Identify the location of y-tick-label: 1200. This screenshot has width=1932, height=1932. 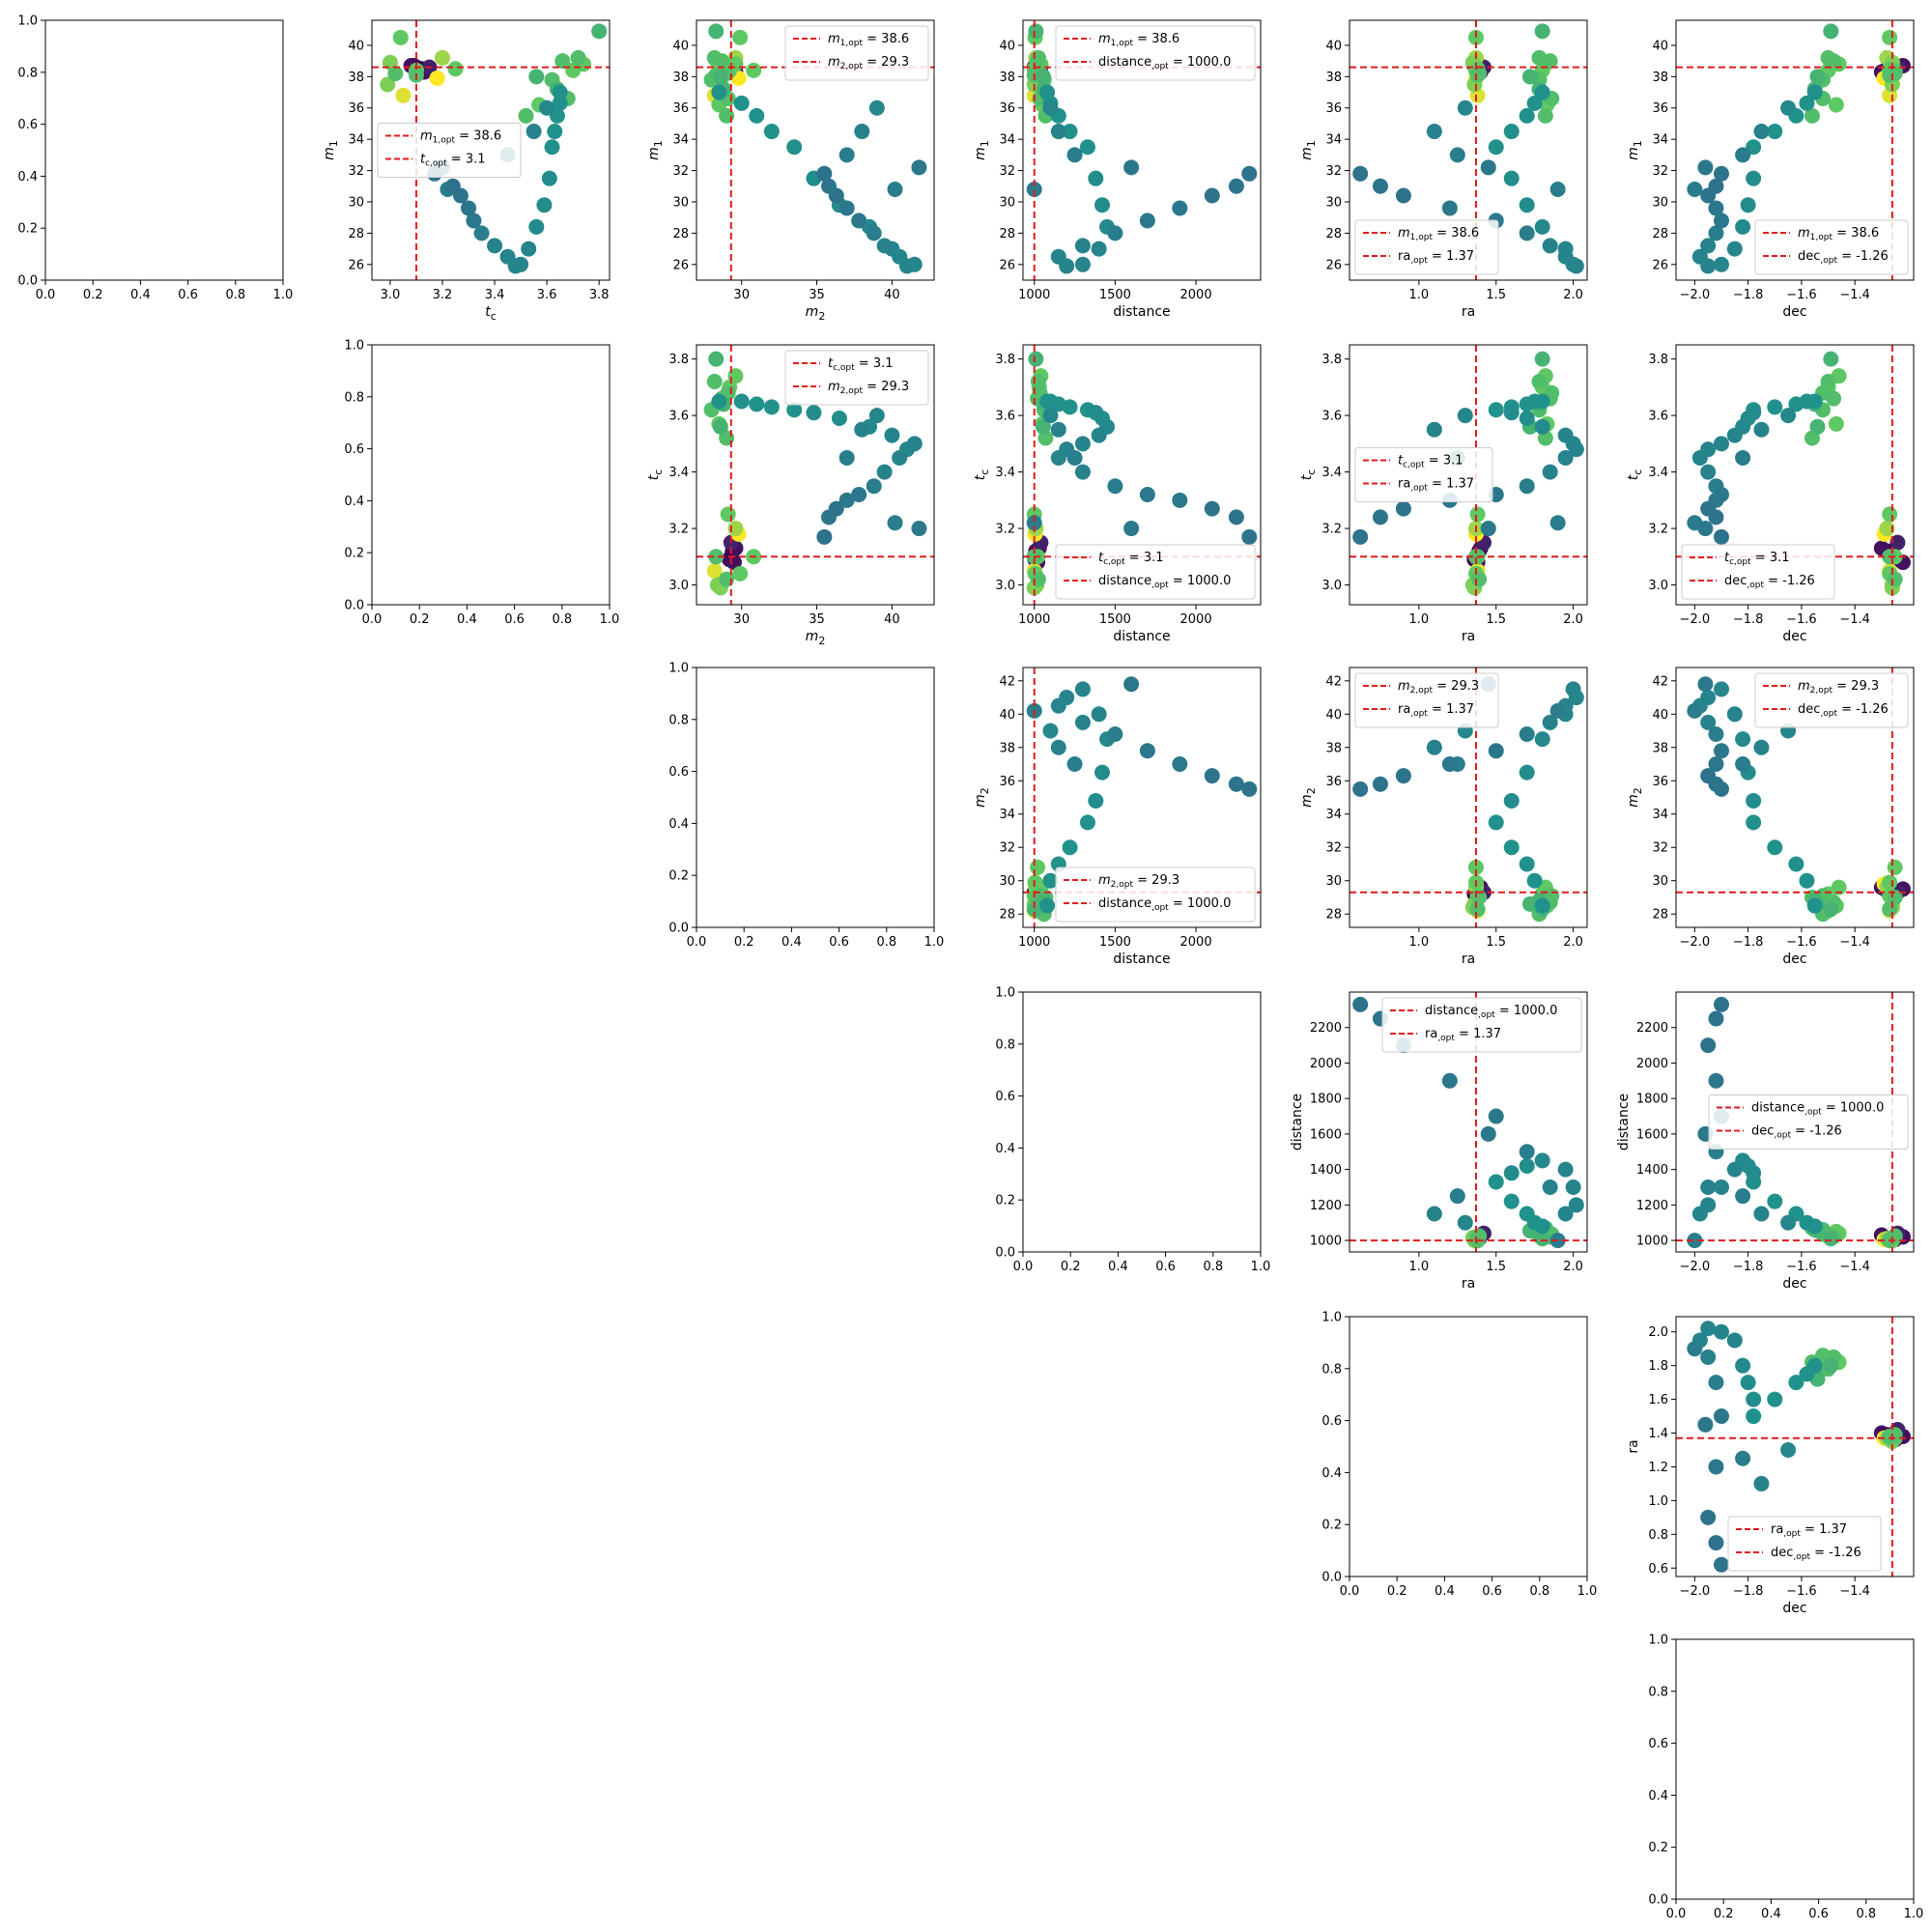
(1326, 1206).